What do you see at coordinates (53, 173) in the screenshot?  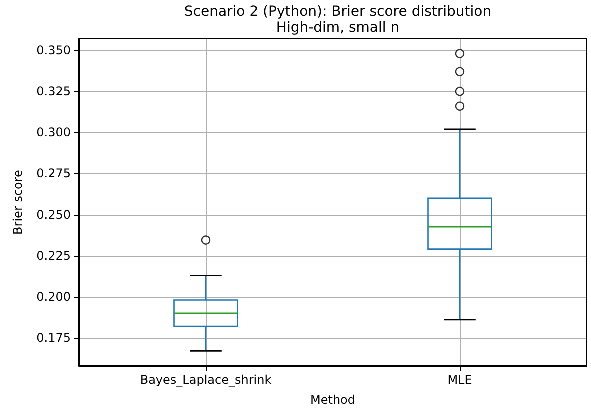 I see `y-tick-label: 0.275` at bounding box center [53, 173].